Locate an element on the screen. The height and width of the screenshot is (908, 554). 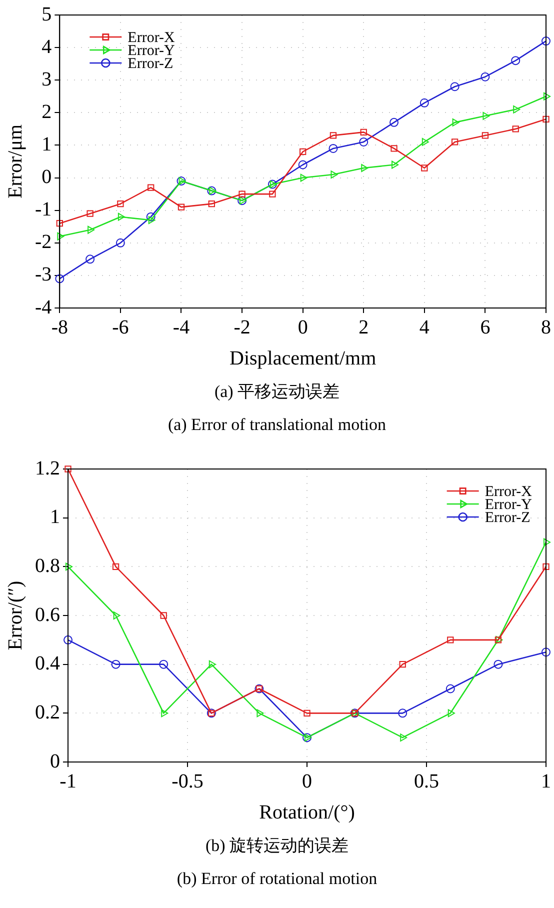
x-tick-label: -0.5 is located at coordinates (188, 781).